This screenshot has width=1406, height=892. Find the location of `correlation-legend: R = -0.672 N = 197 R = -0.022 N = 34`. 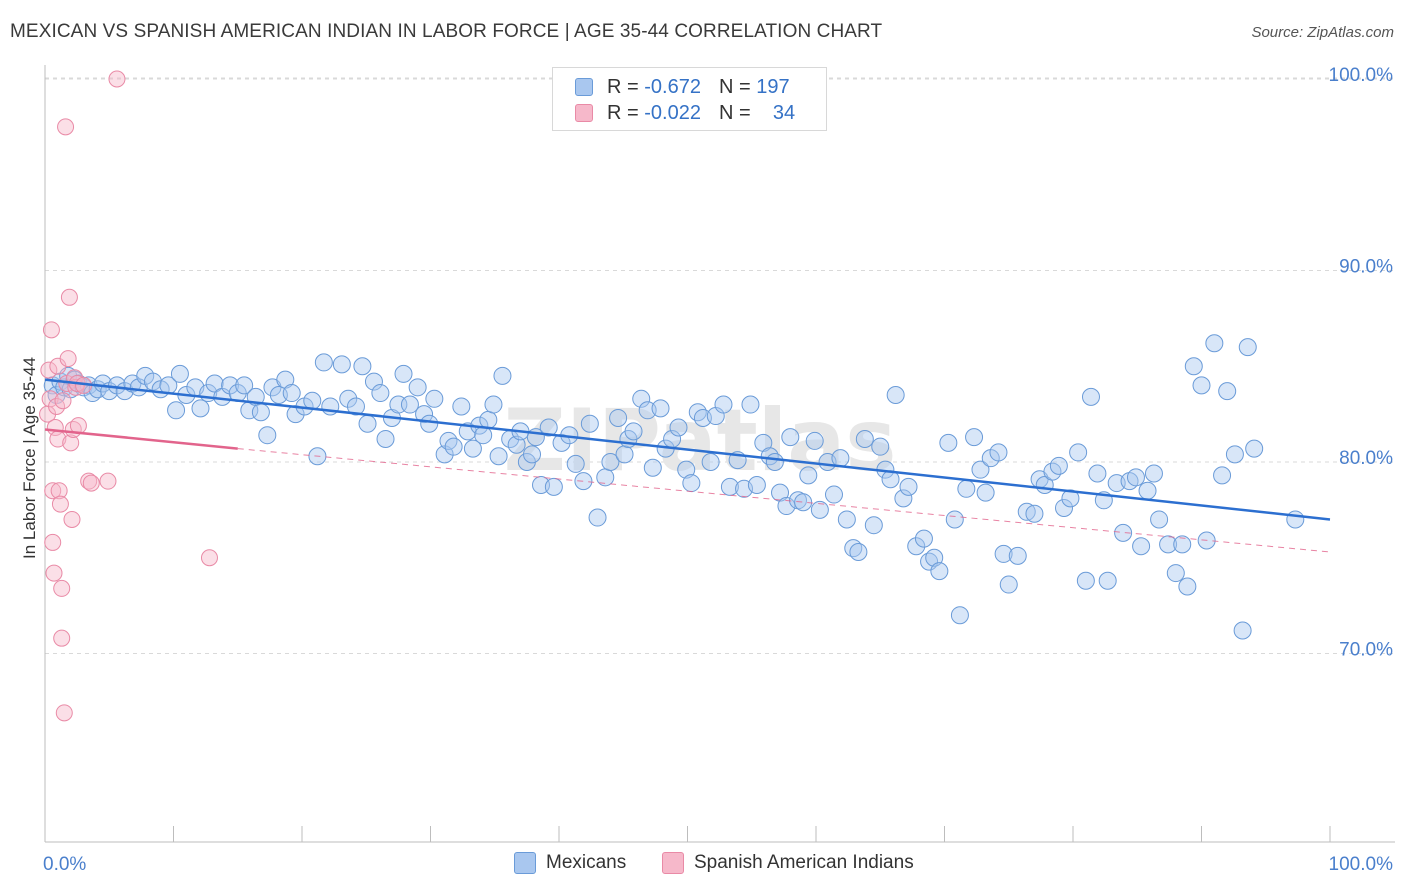

correlation-legend: R = -0.672 N = 197 R = -0.022 N = 34 is located at coordinates (689, 99).